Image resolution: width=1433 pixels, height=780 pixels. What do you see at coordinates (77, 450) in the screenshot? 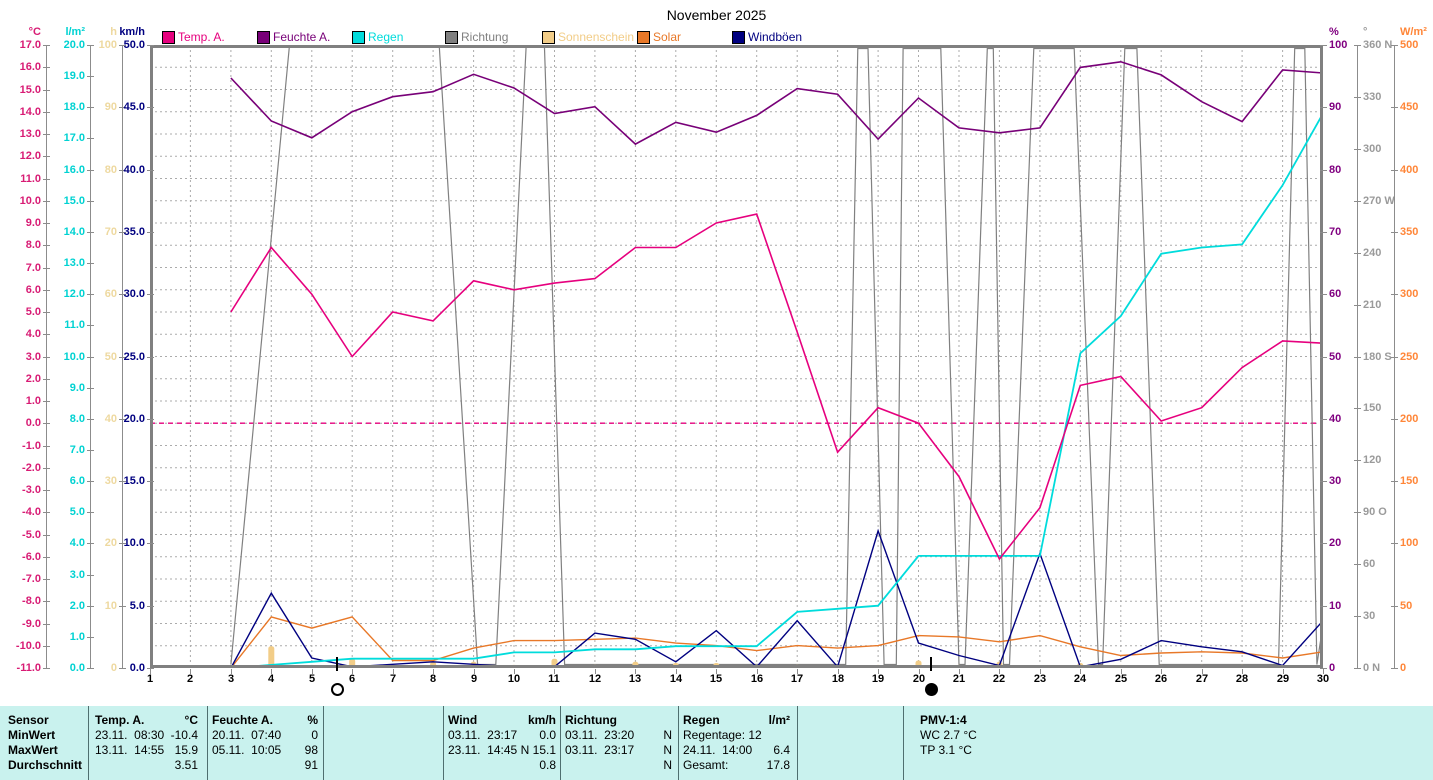
I see `axis-tick-label: 7.0` at bounding box center [77, 450].